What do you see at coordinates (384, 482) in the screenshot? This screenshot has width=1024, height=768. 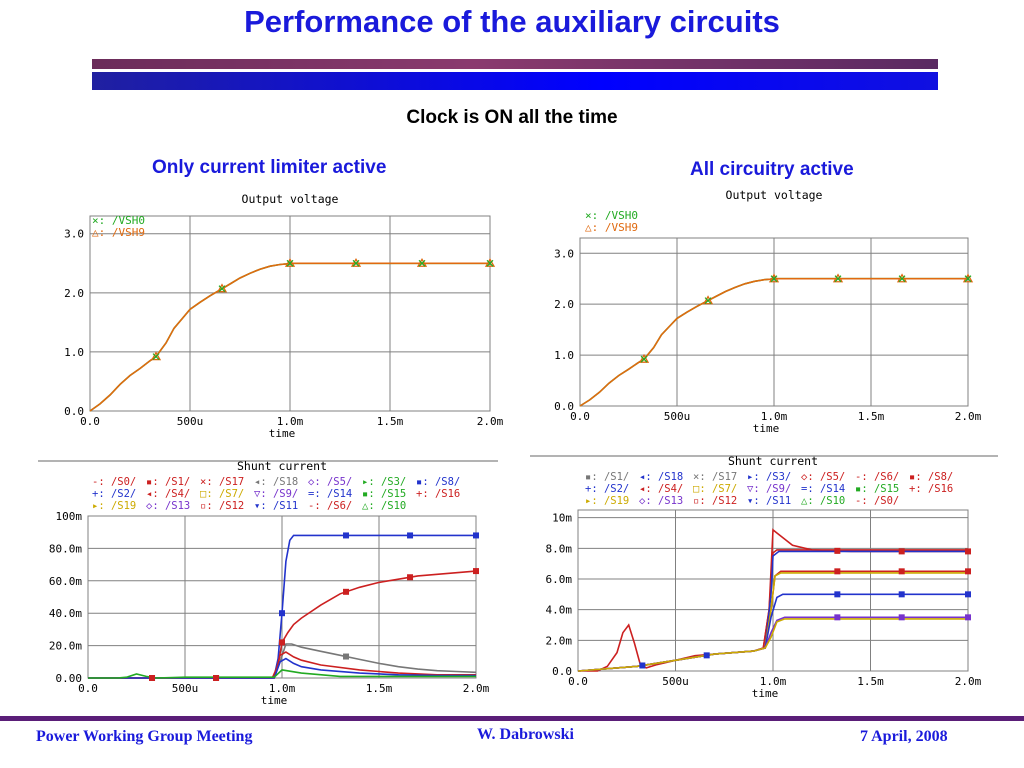 I see `legend-entry: ▸: /S3/` at bounding box center [384, 482].